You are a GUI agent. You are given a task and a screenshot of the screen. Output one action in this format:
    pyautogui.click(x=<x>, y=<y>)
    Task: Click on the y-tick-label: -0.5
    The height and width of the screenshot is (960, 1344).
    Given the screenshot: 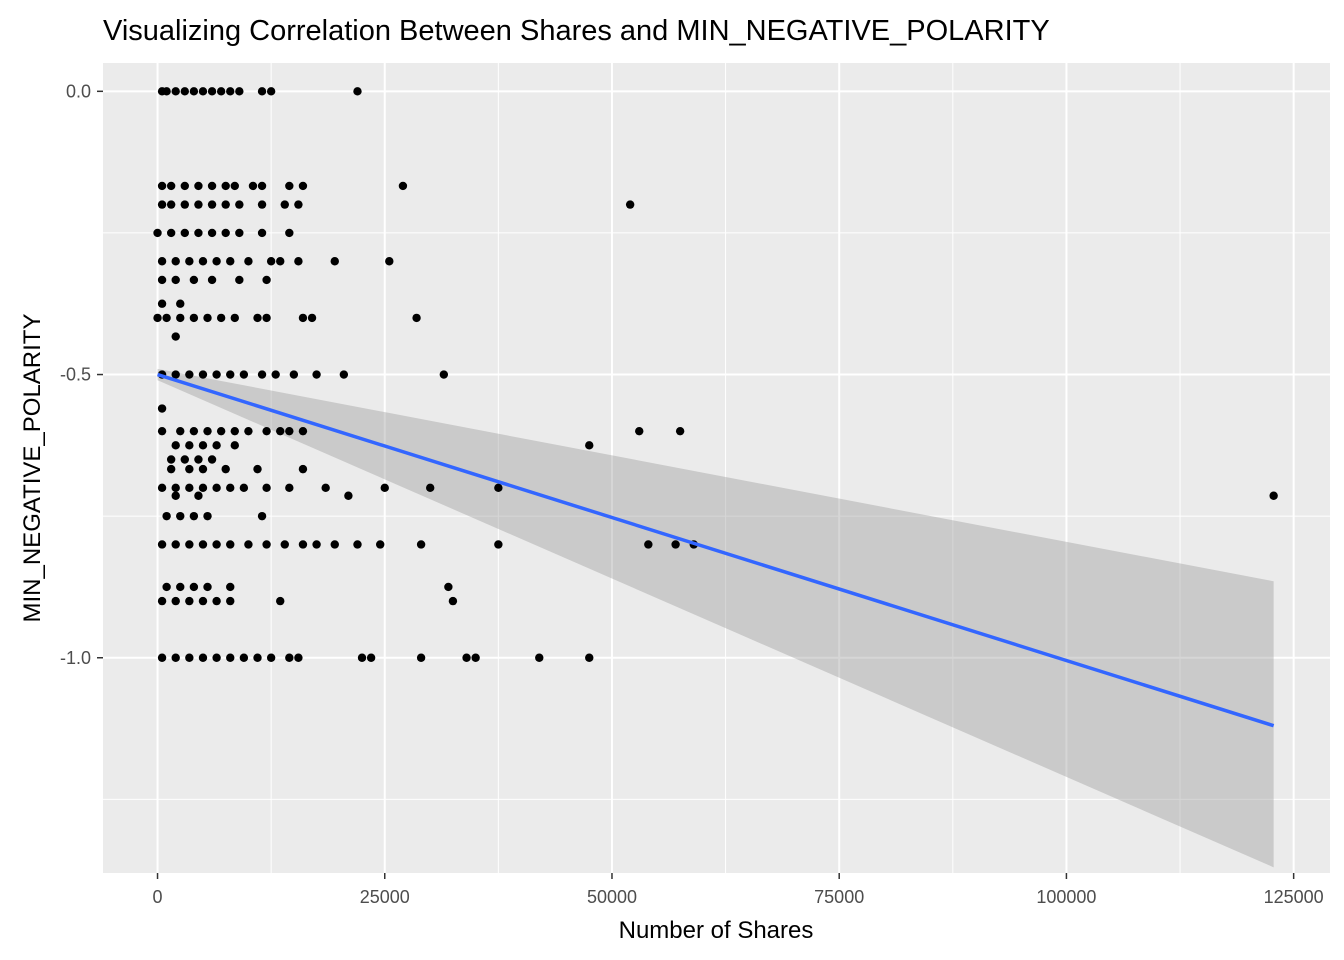 What is the action you would take?
    pyautogui.click(x=75, y=375)
    